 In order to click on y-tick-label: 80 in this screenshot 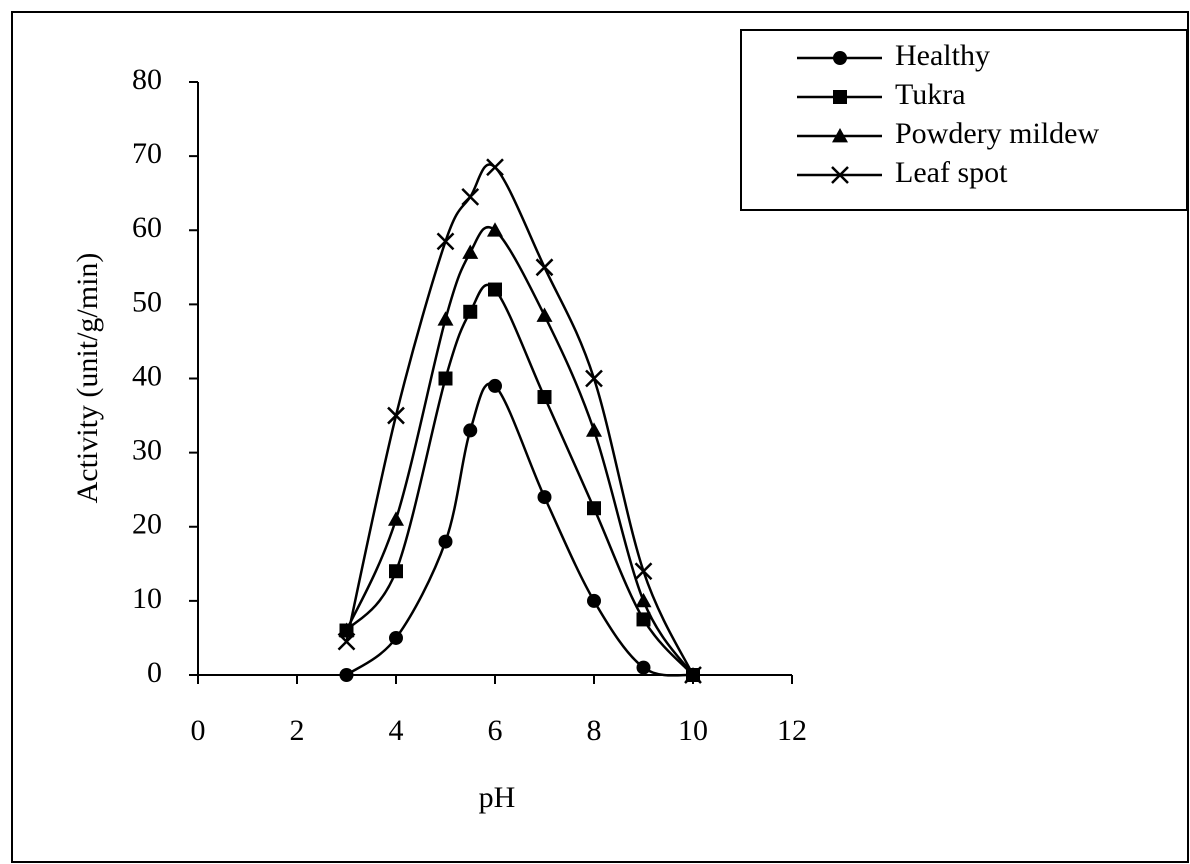, I will do `click(147, 79)`.